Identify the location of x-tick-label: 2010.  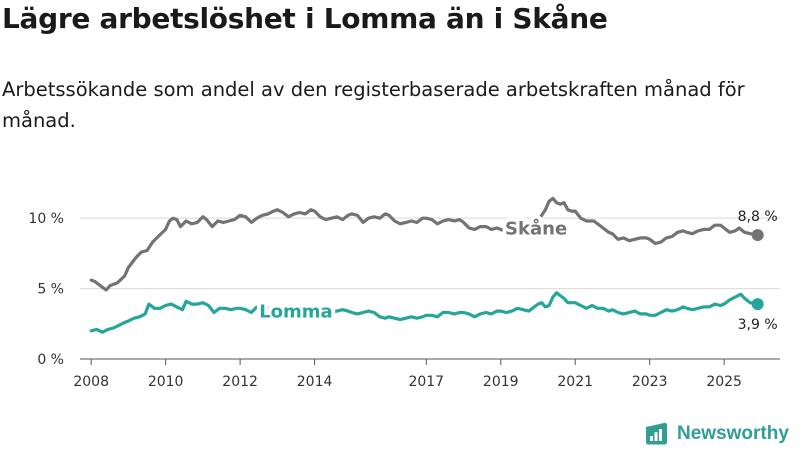
(166, 382).